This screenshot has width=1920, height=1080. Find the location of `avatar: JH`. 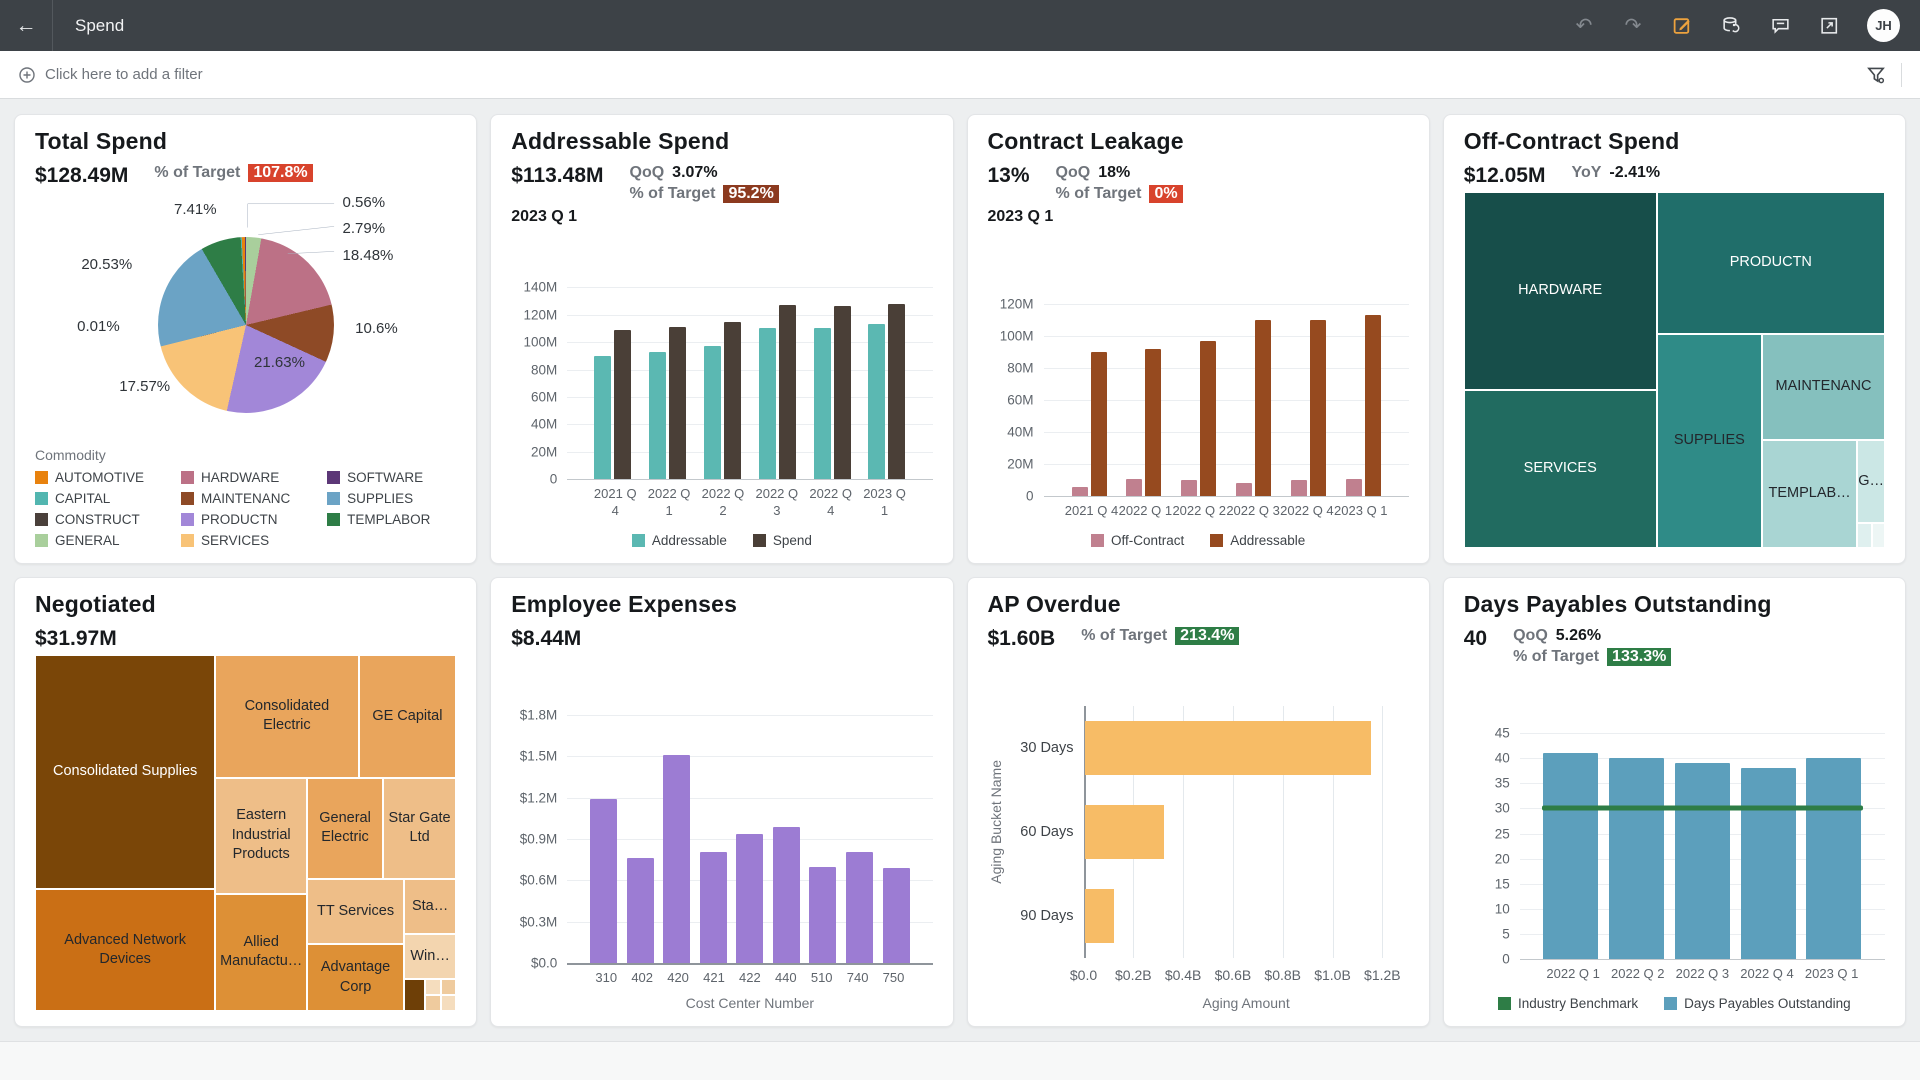

avatar: JH is located at coordinates (1883, 25).